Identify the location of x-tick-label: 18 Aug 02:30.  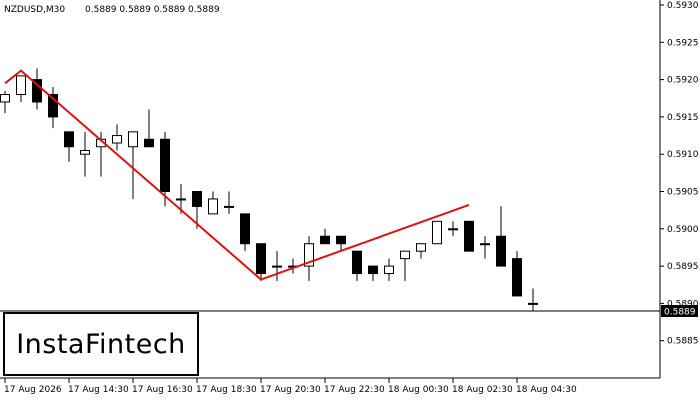
(482, 390).